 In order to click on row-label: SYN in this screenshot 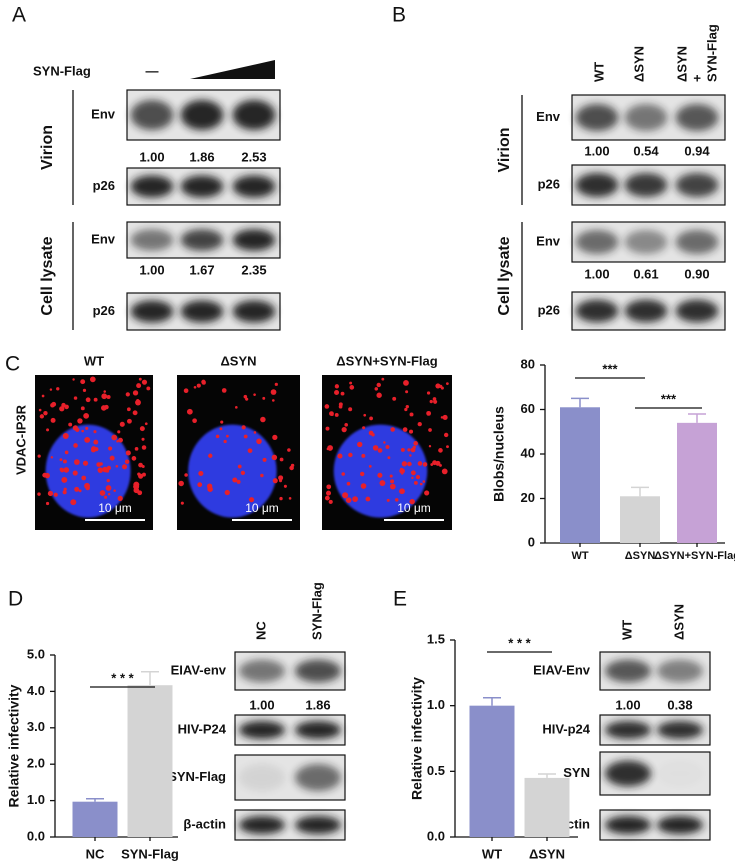, I will do `click(576, 772)`.